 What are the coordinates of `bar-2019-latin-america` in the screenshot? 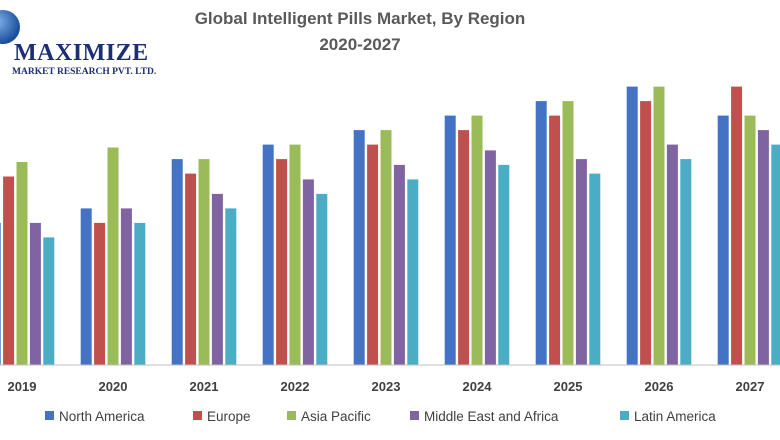 It's located at (49, 301).